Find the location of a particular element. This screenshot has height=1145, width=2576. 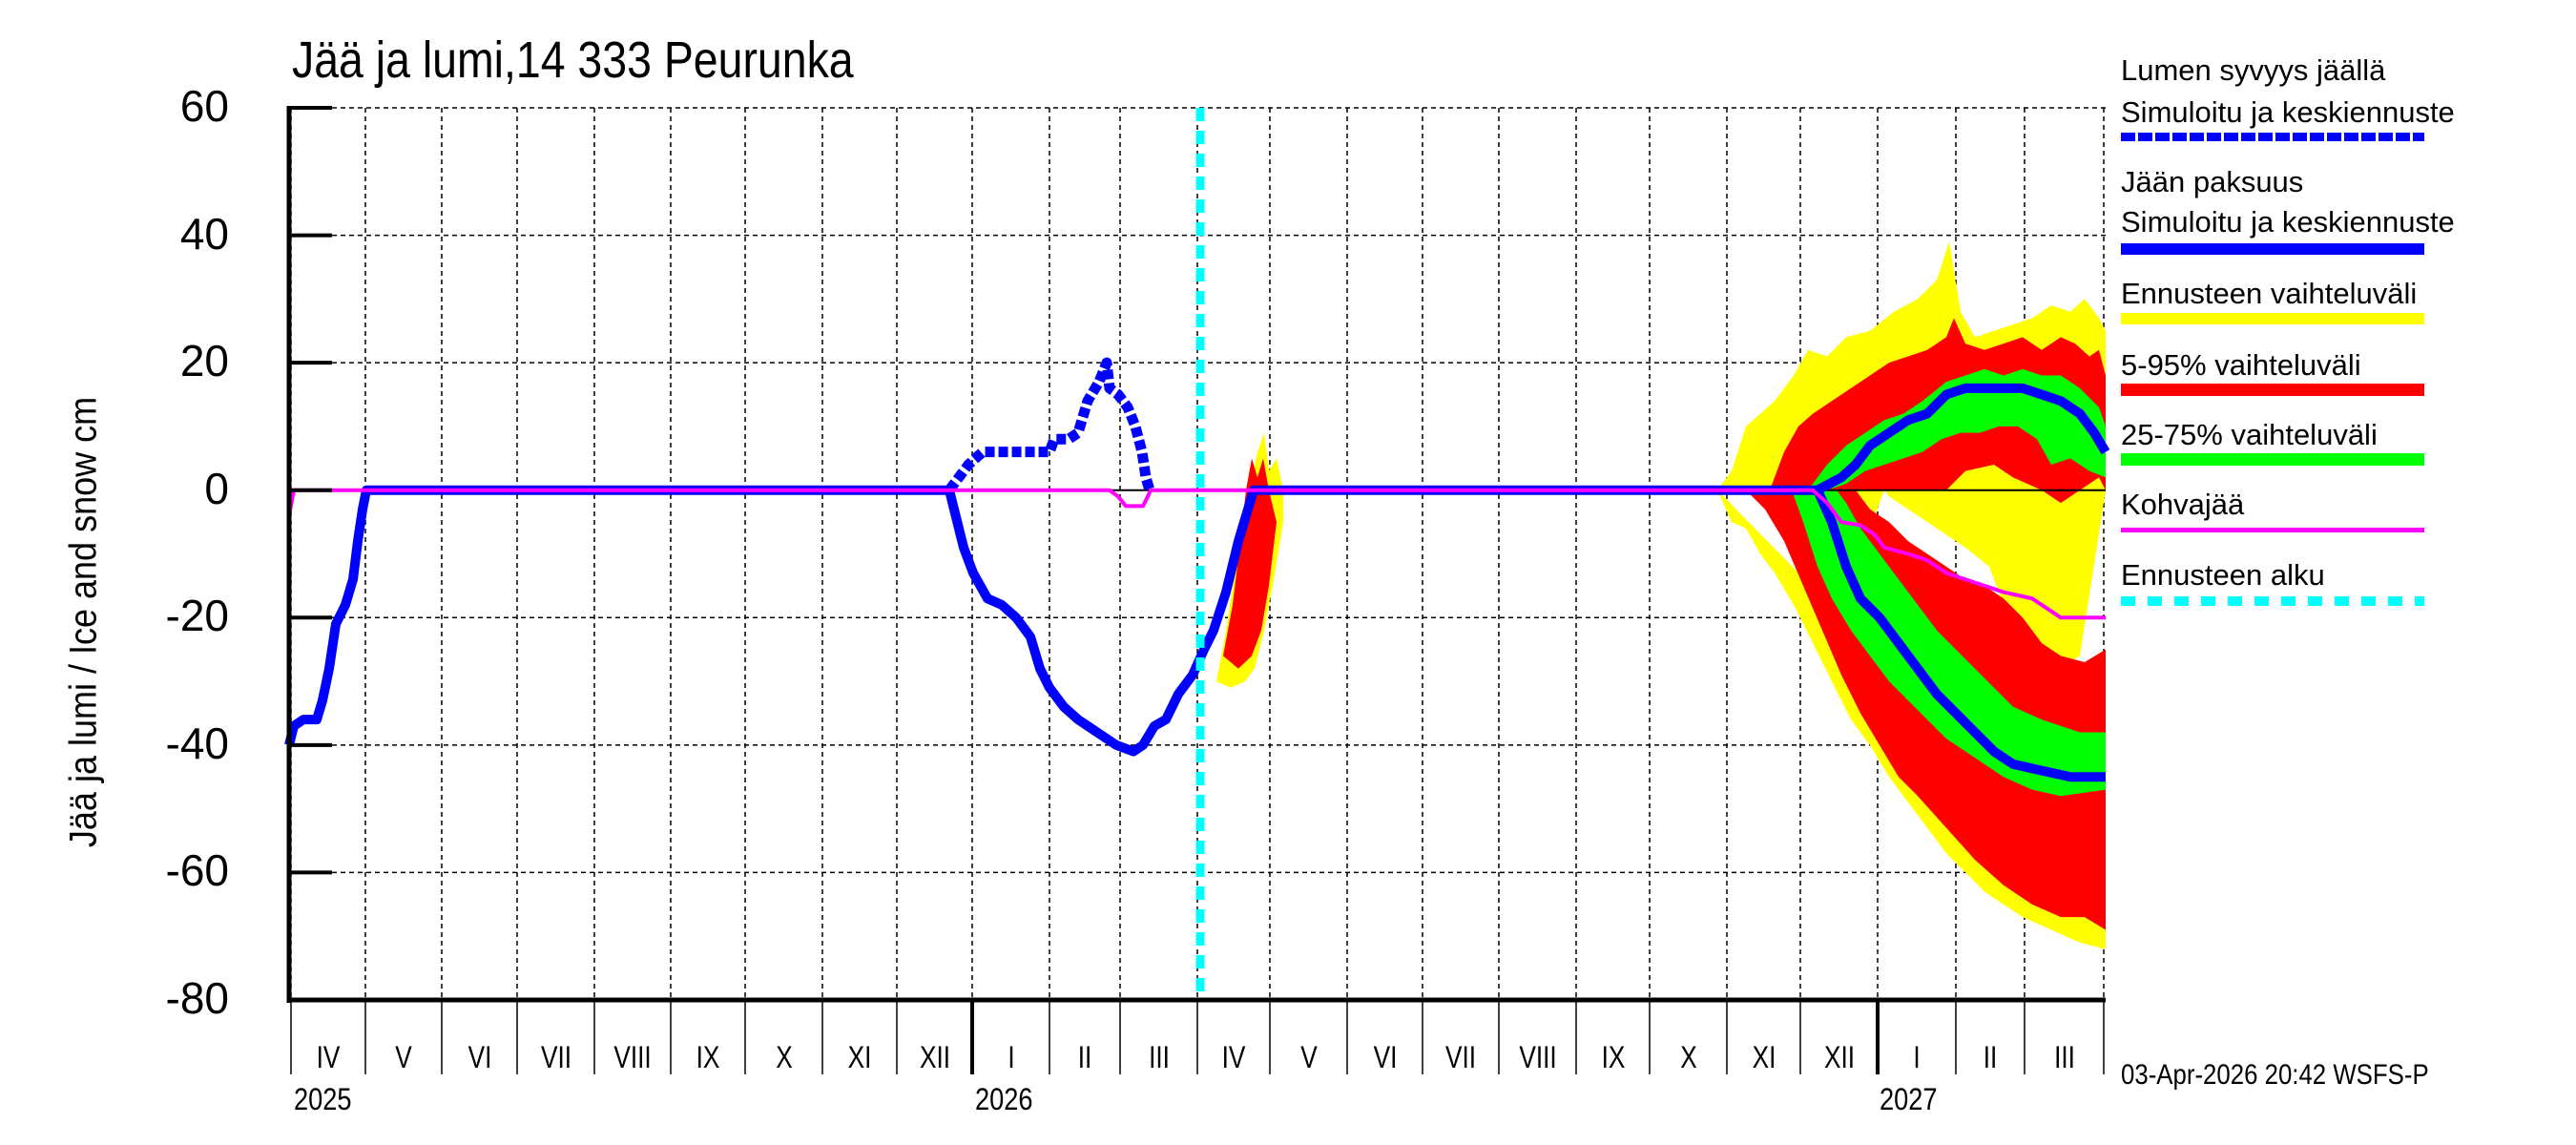

y-tick-label: 0 is located at coordinates (216, 488).